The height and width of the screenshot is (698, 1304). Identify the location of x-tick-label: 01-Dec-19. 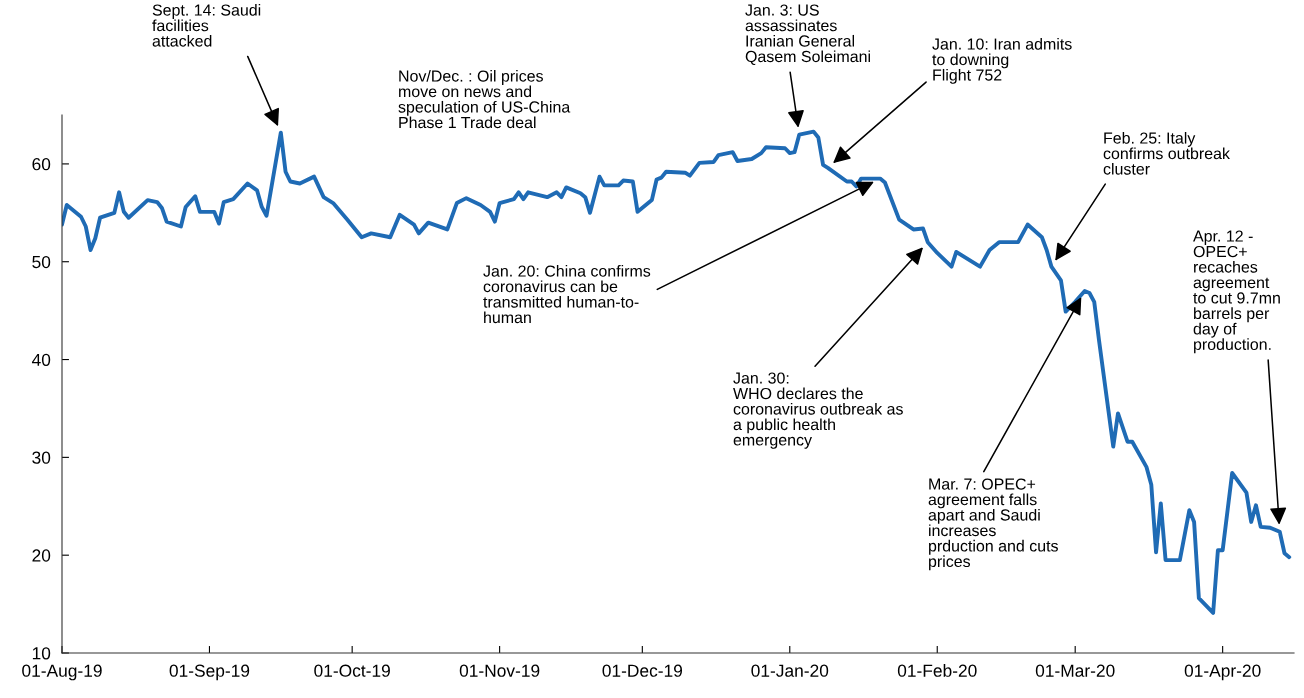
(642, 670).